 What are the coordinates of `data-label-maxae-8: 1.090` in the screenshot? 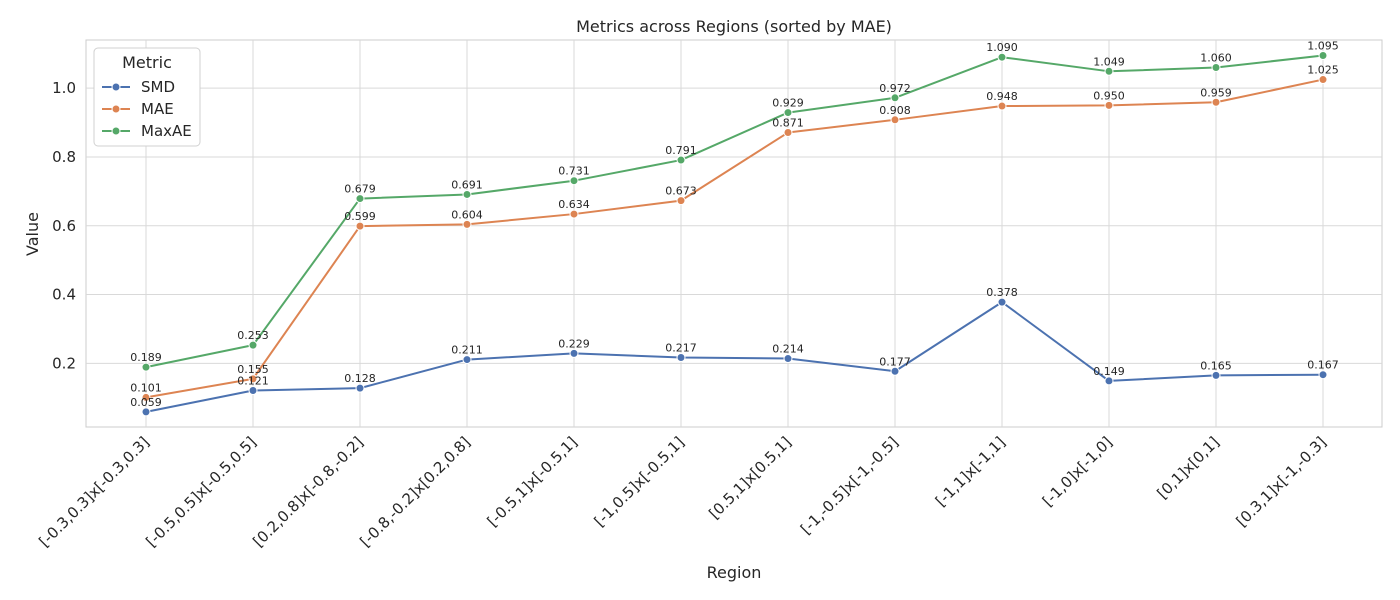 It's located at (1002, 47).